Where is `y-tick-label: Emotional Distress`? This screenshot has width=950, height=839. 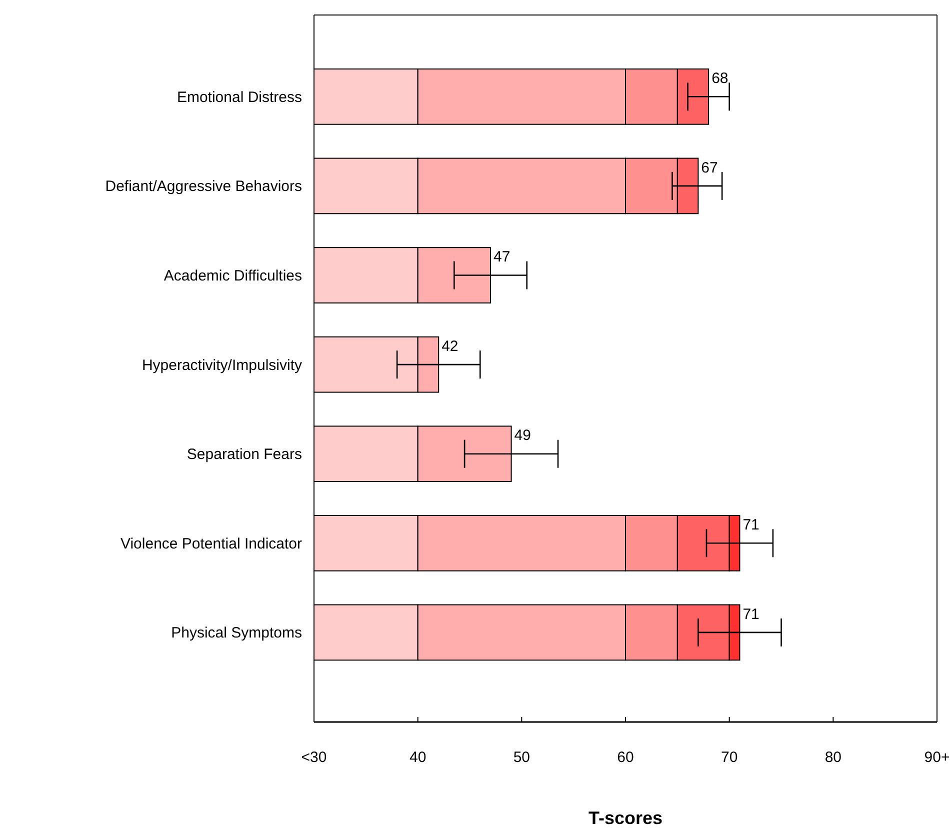
y-tick-label: Emotional Distress is located at coordinates (239, 97).